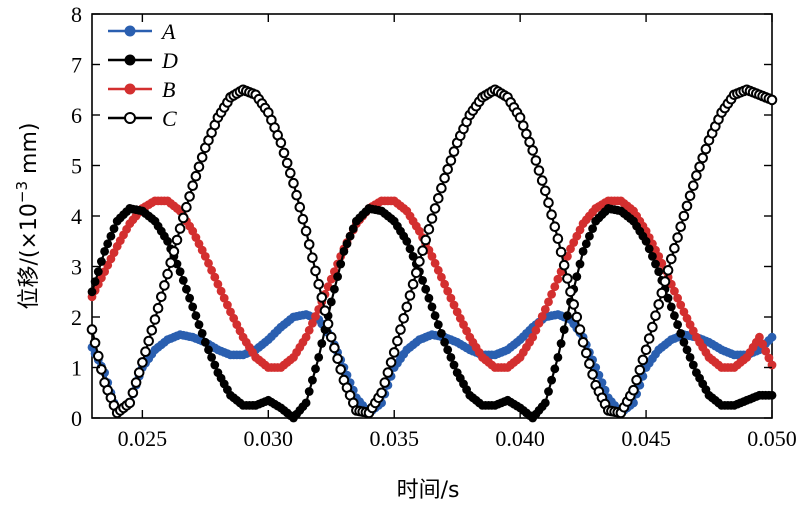  What do you see at coordinates (76, 166) in the screenshot?
I see `y-tick-label: 5` at bounding box center [76, 166].